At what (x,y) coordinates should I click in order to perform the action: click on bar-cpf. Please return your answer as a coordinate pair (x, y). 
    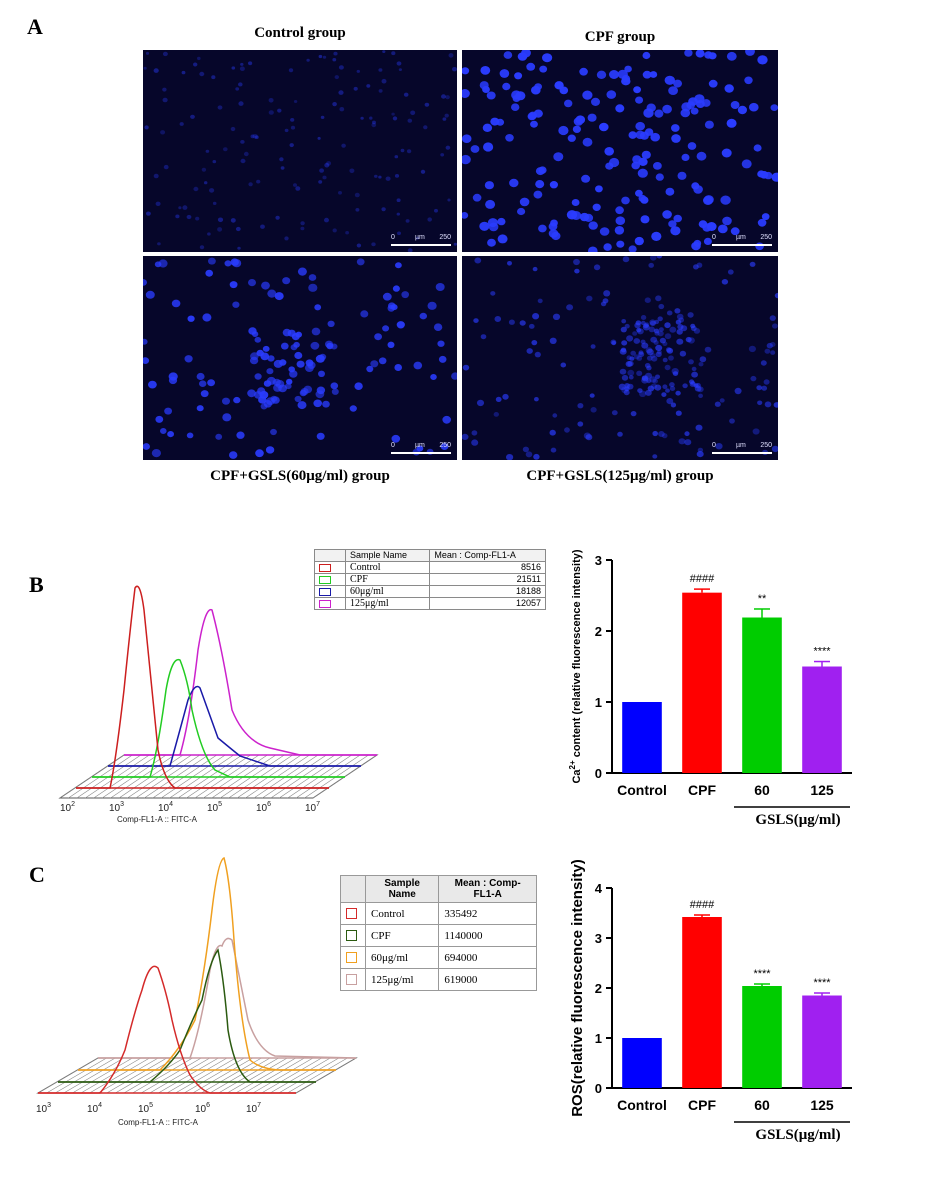
    Looking at the image, I should click on (702, 682).